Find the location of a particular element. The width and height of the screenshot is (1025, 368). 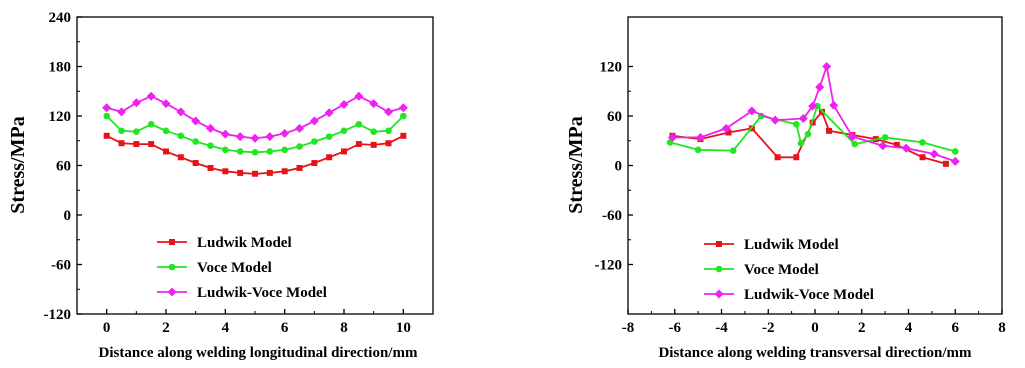

y-tick-label: 240 is located at coordinates (60, 18).